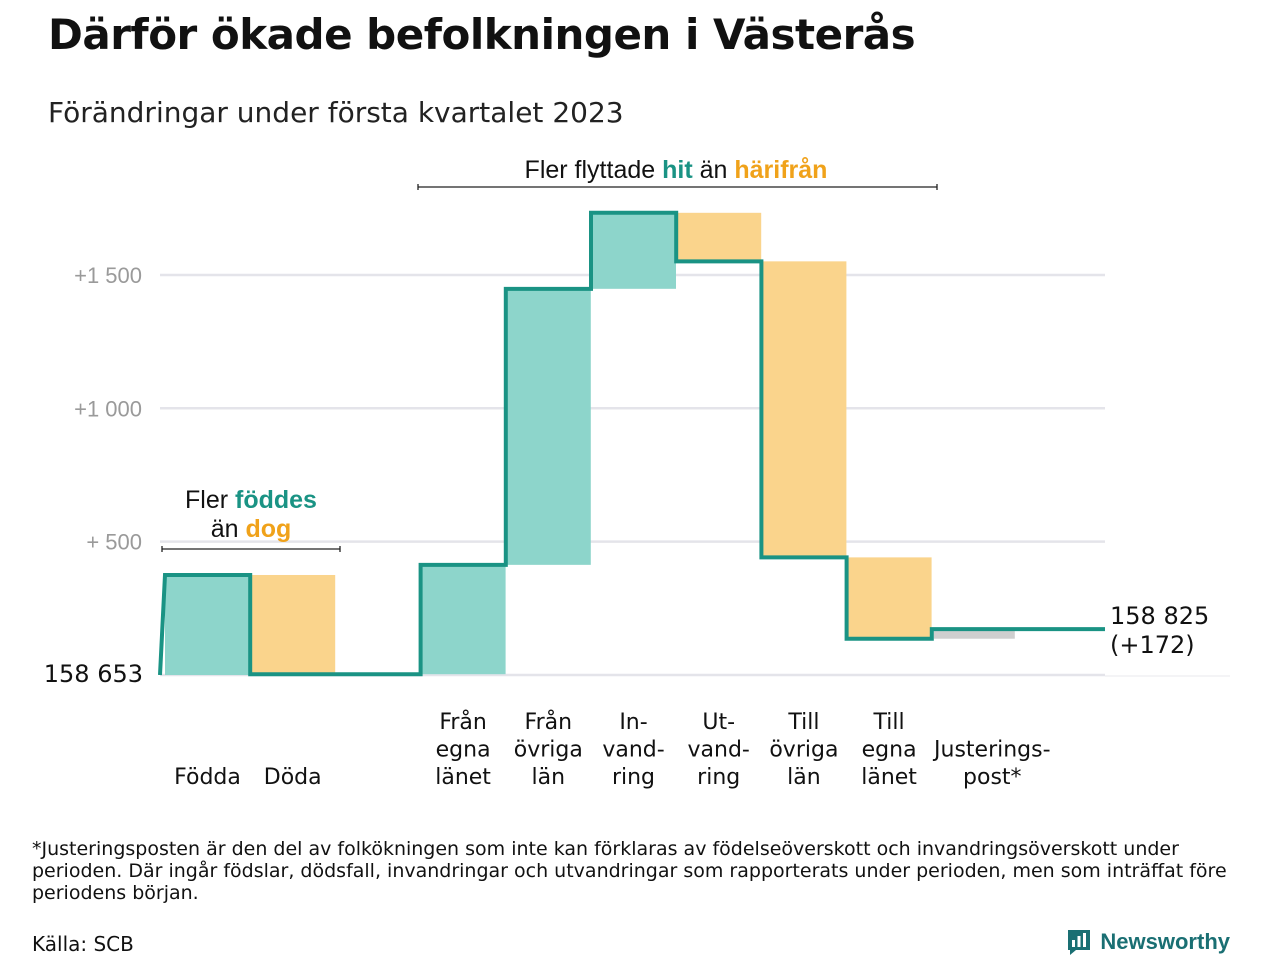 This screenshot has height=960, width=1280. I want to click on annotation-migration-part: härifrån, so click(780, 170).